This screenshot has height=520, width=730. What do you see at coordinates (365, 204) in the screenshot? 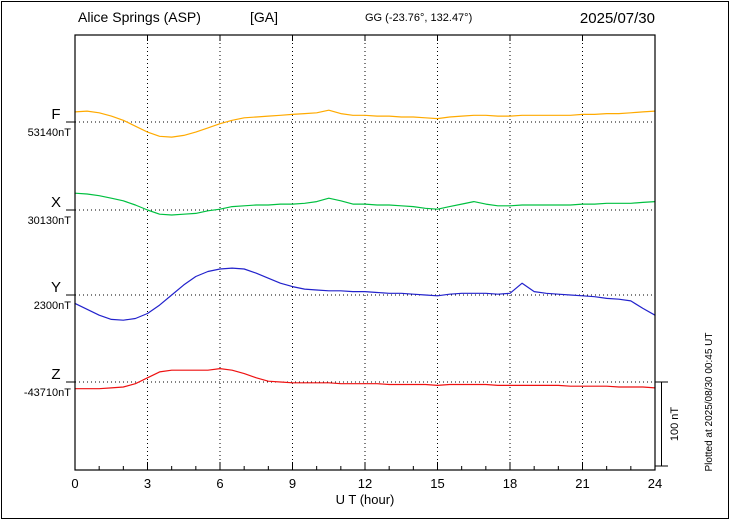
I see `trace-x` at bounding box center [365, 204].